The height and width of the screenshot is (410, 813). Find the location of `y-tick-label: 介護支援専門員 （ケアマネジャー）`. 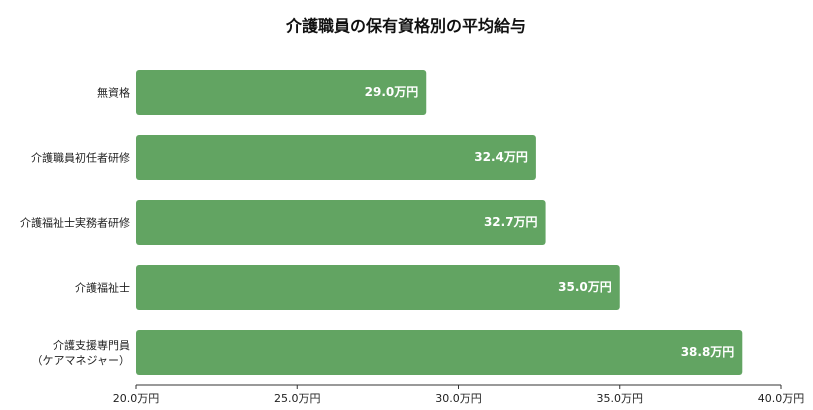

y-tick-label: 介護支援専門員 （ケアマネジャー） is located at coordinates (80, 352).